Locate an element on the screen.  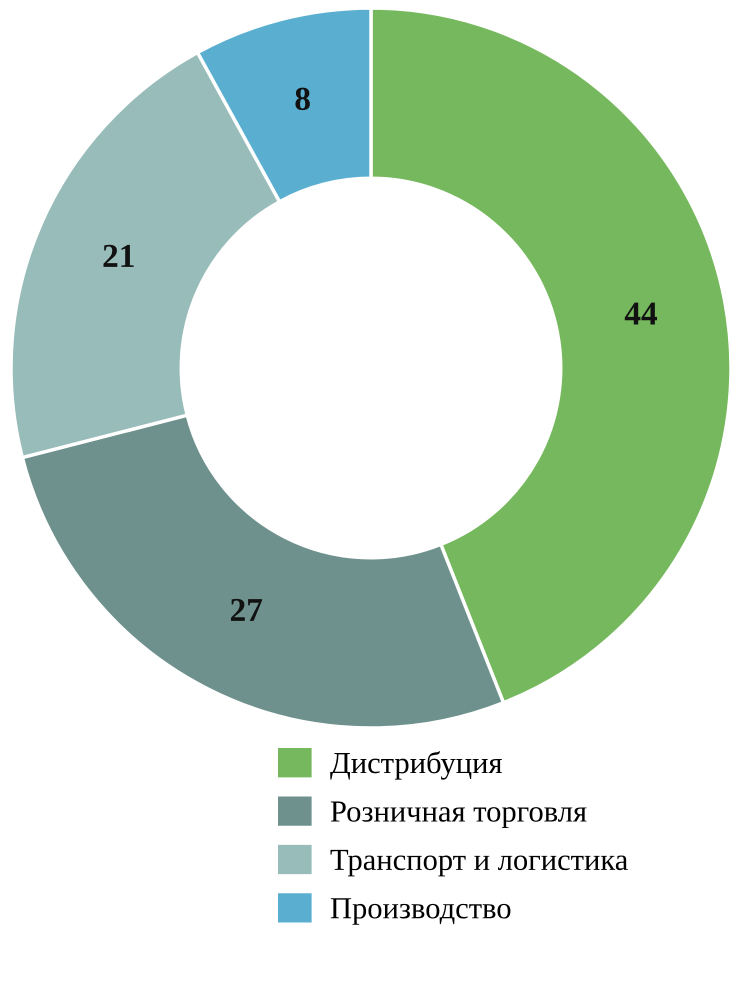
legend-label: Транспорт и логистика is located at coordinates (479, 863).